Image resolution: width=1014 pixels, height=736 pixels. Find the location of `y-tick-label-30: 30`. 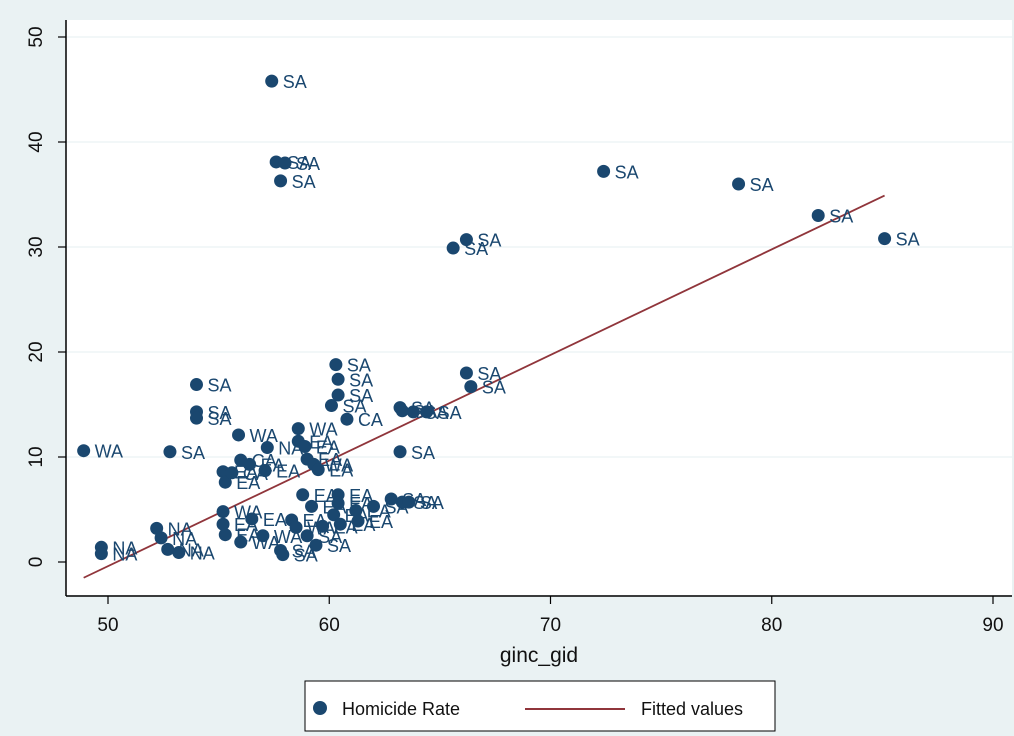

y-tick-label-30: 30 is located at coordinates (36, 246).